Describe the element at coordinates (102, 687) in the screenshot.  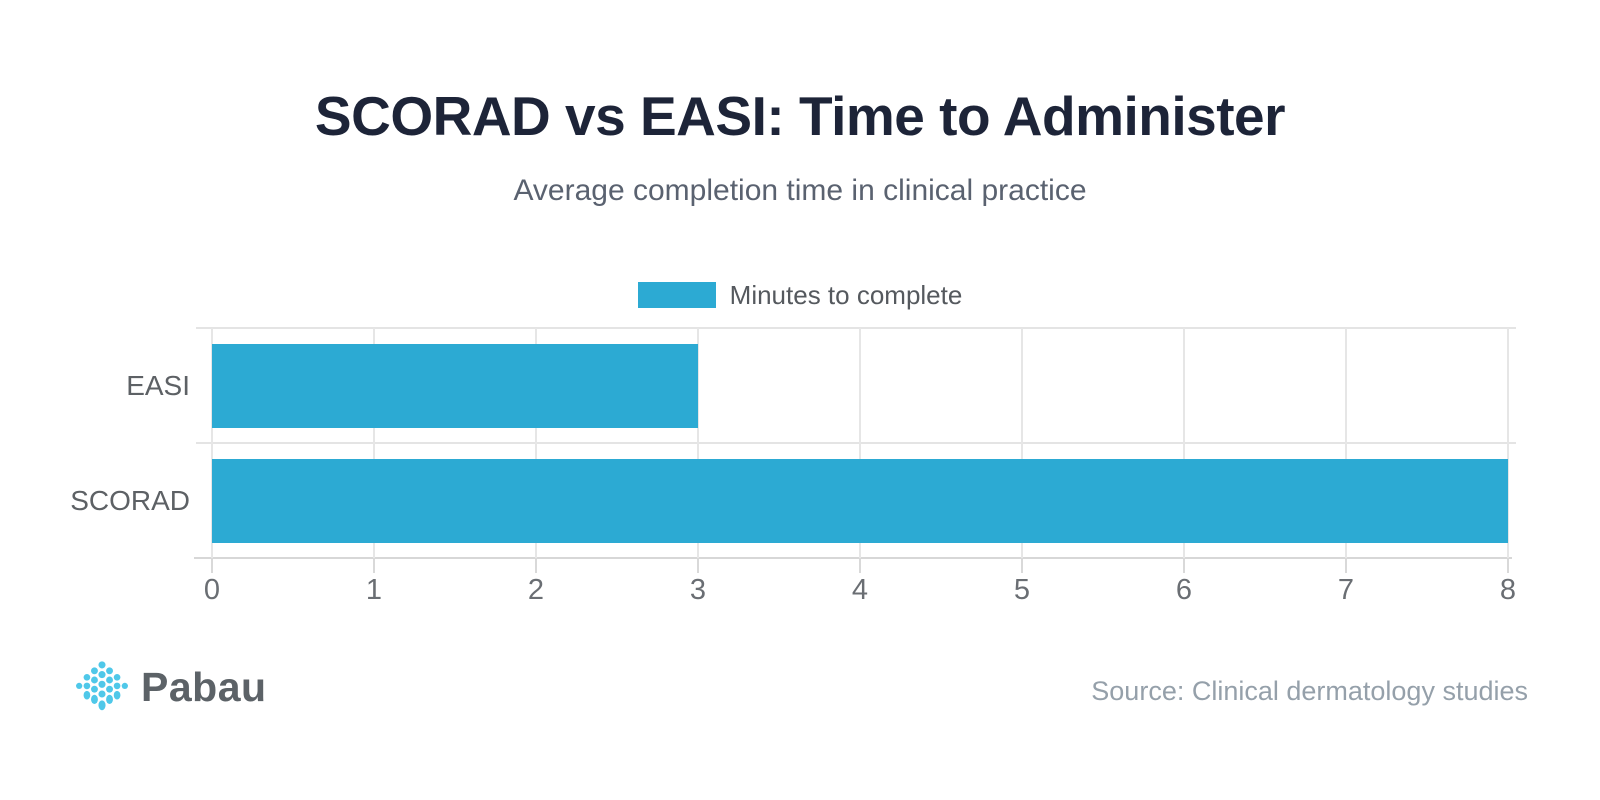
I see `pabau-logo-icon` at that location.